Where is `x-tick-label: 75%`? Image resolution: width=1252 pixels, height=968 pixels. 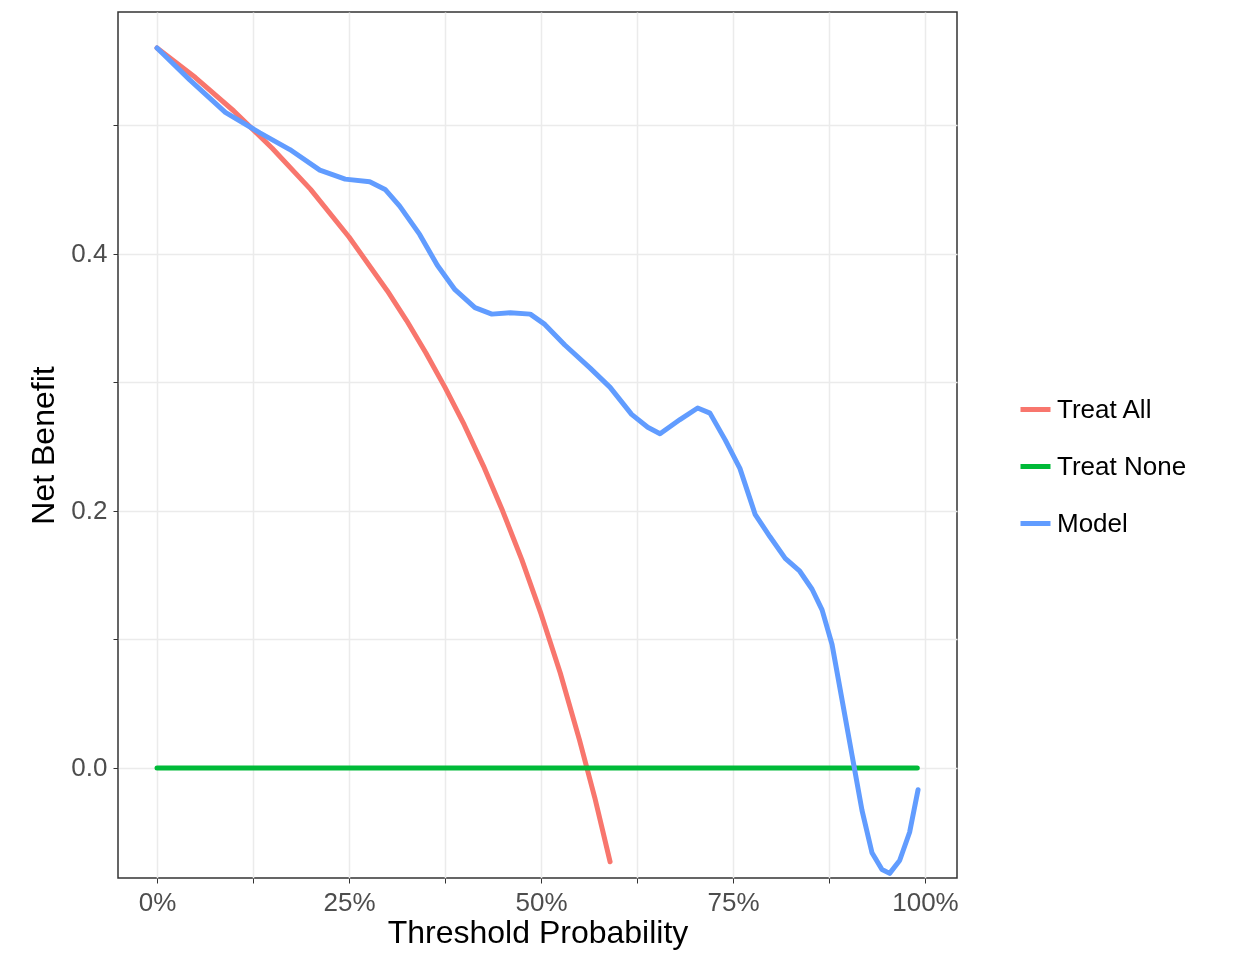
x-tick-label: 75% is located at coordinates (733, 901).